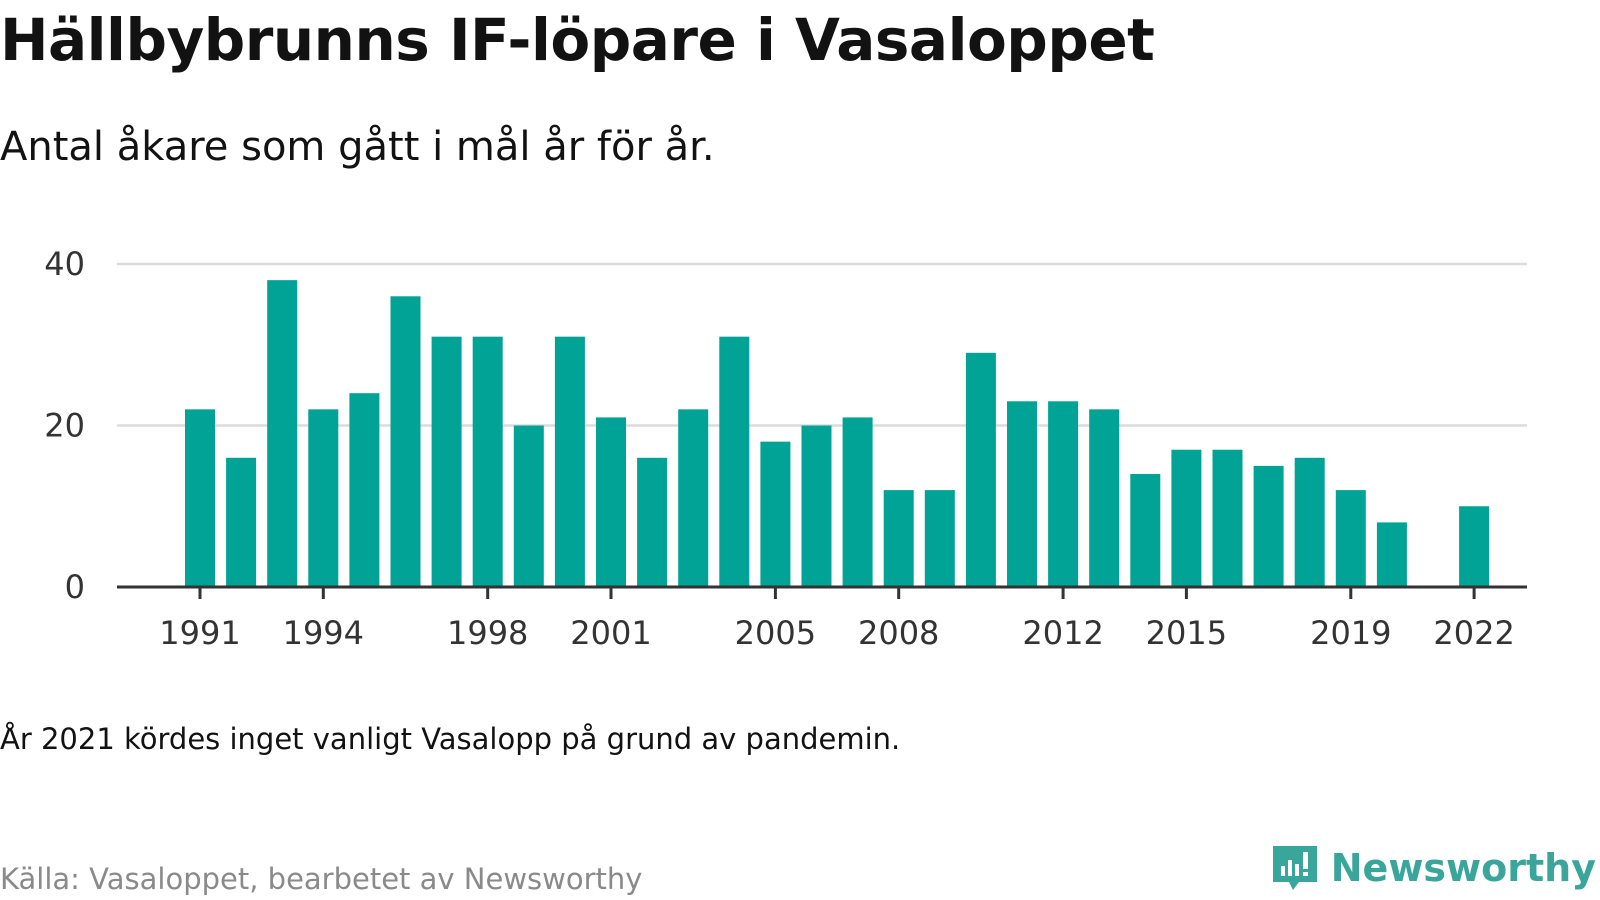 The image size is (1600, 900). Describe the element at coordinates (1350, 633) in the screenshot. I see `x-tick-label: 2019` at that location.